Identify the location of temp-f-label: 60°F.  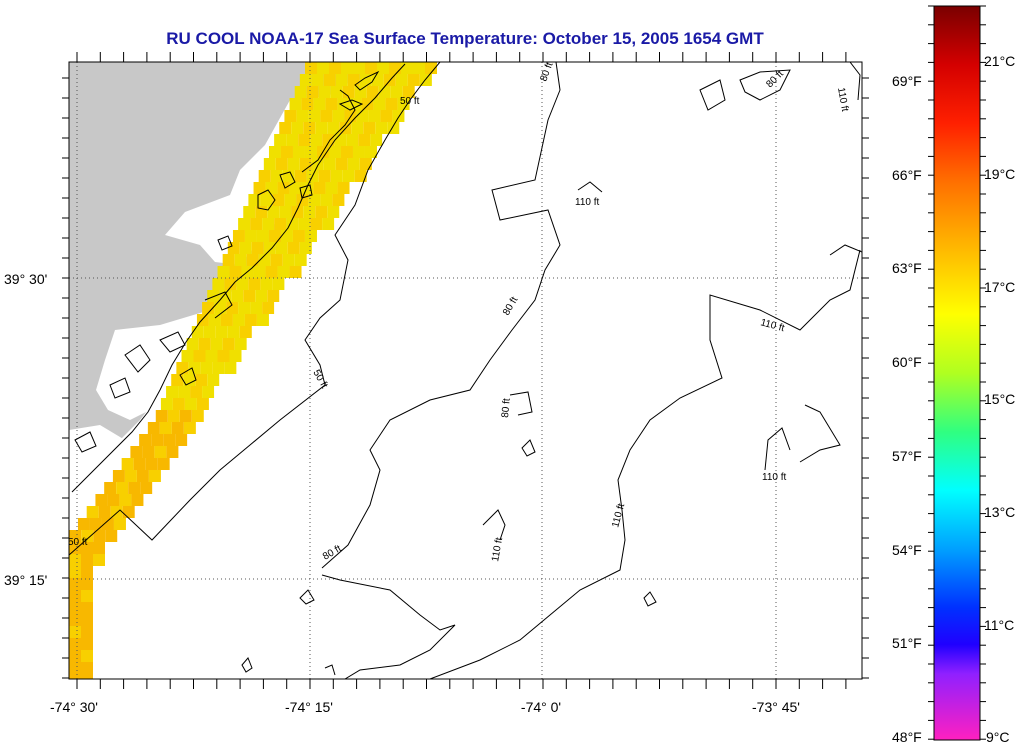
(907, 362).